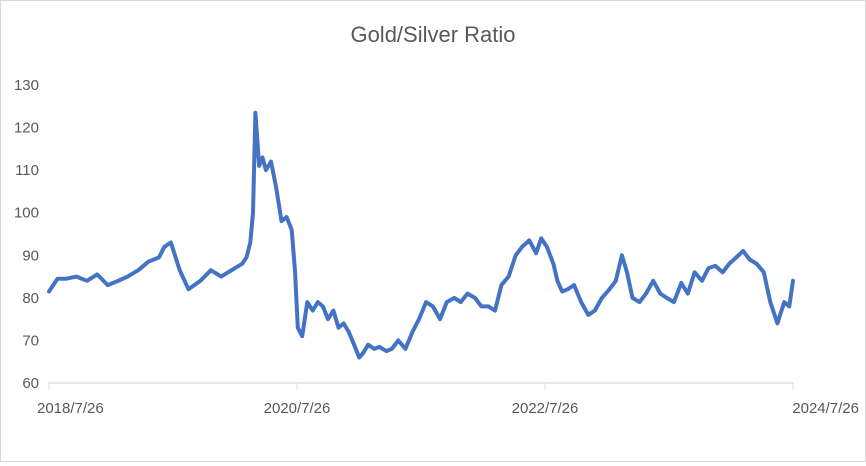 The width and height of the screenshot is (866, 466). I want to click on y-tick-label: 80, so click(30, 298).